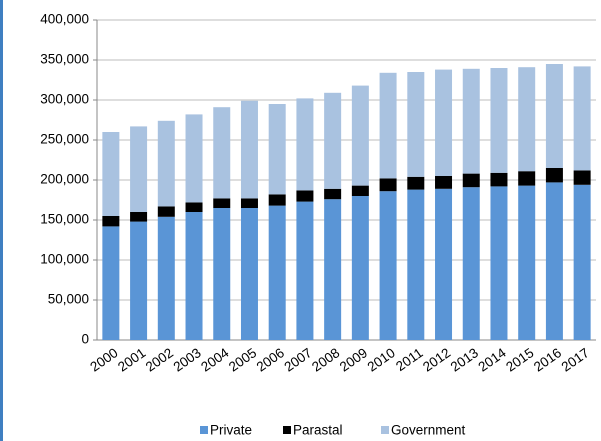 The image size is (601, 441). Describe the element at coordinates (428, 430) in the screenshot. I see `legend-label: Government` at that location.